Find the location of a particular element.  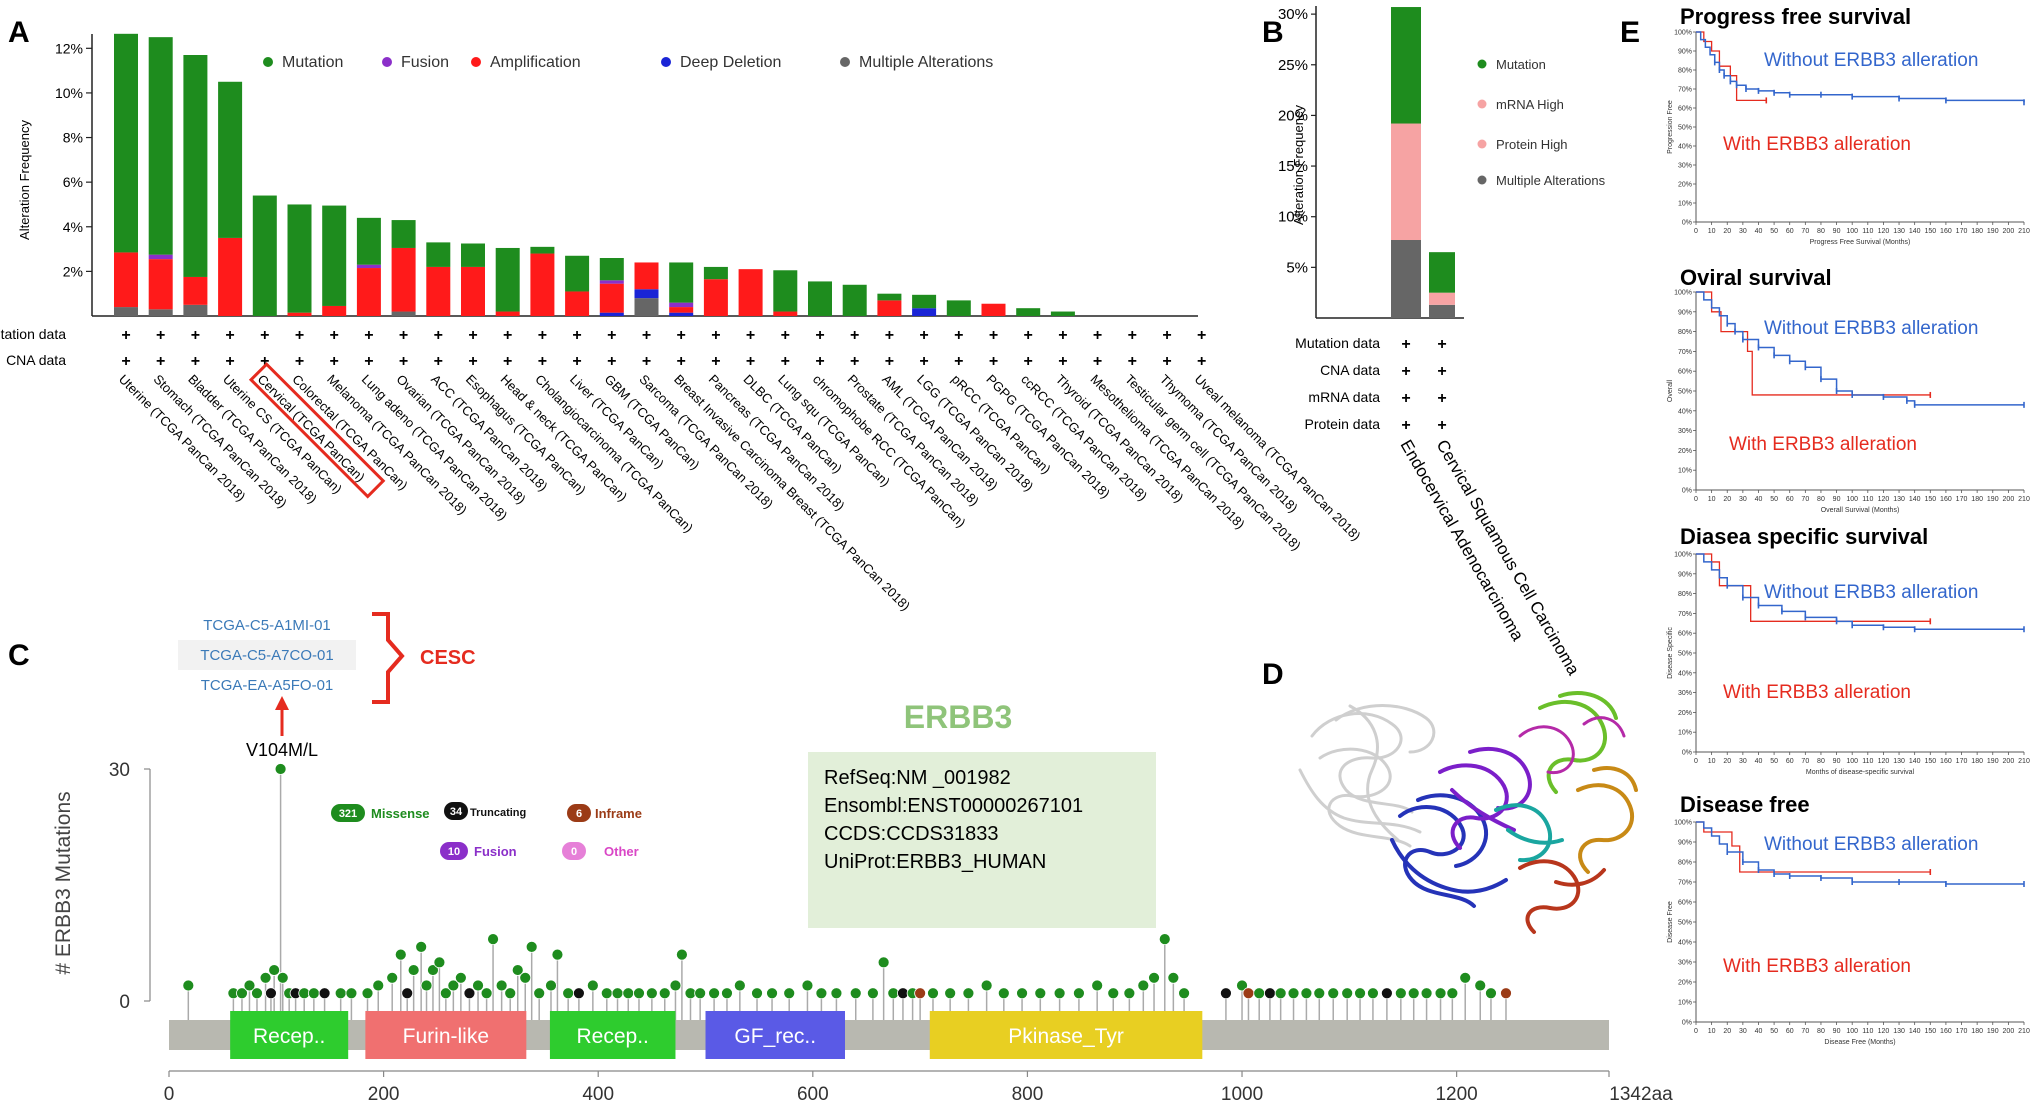

panel-c-xtick-label: 200 is located at coordinates (384, 1094).